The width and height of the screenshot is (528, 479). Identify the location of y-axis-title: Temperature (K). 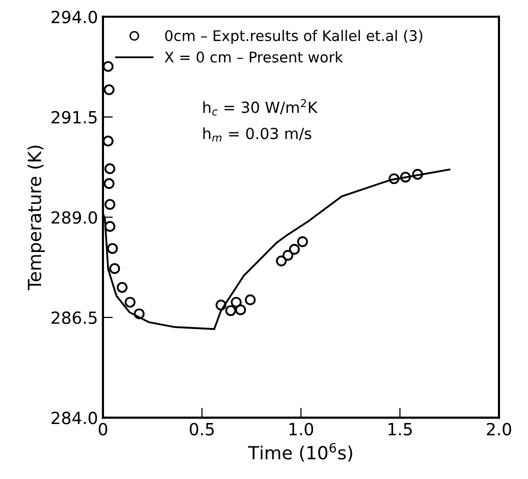
(36, 218).